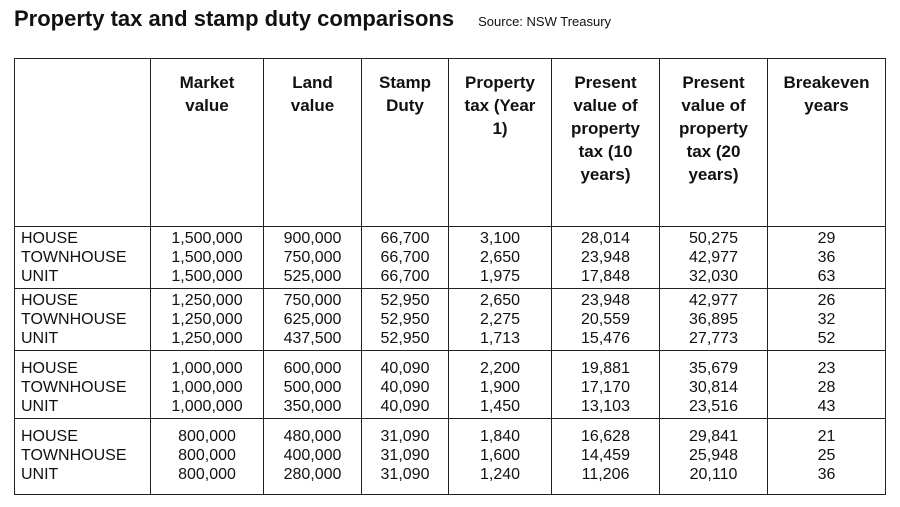 This screenshot has height=507, width=900. Describe the element at coordinates (312, 432) in the screenshot. I see `table-cell: 480,000` at that location.